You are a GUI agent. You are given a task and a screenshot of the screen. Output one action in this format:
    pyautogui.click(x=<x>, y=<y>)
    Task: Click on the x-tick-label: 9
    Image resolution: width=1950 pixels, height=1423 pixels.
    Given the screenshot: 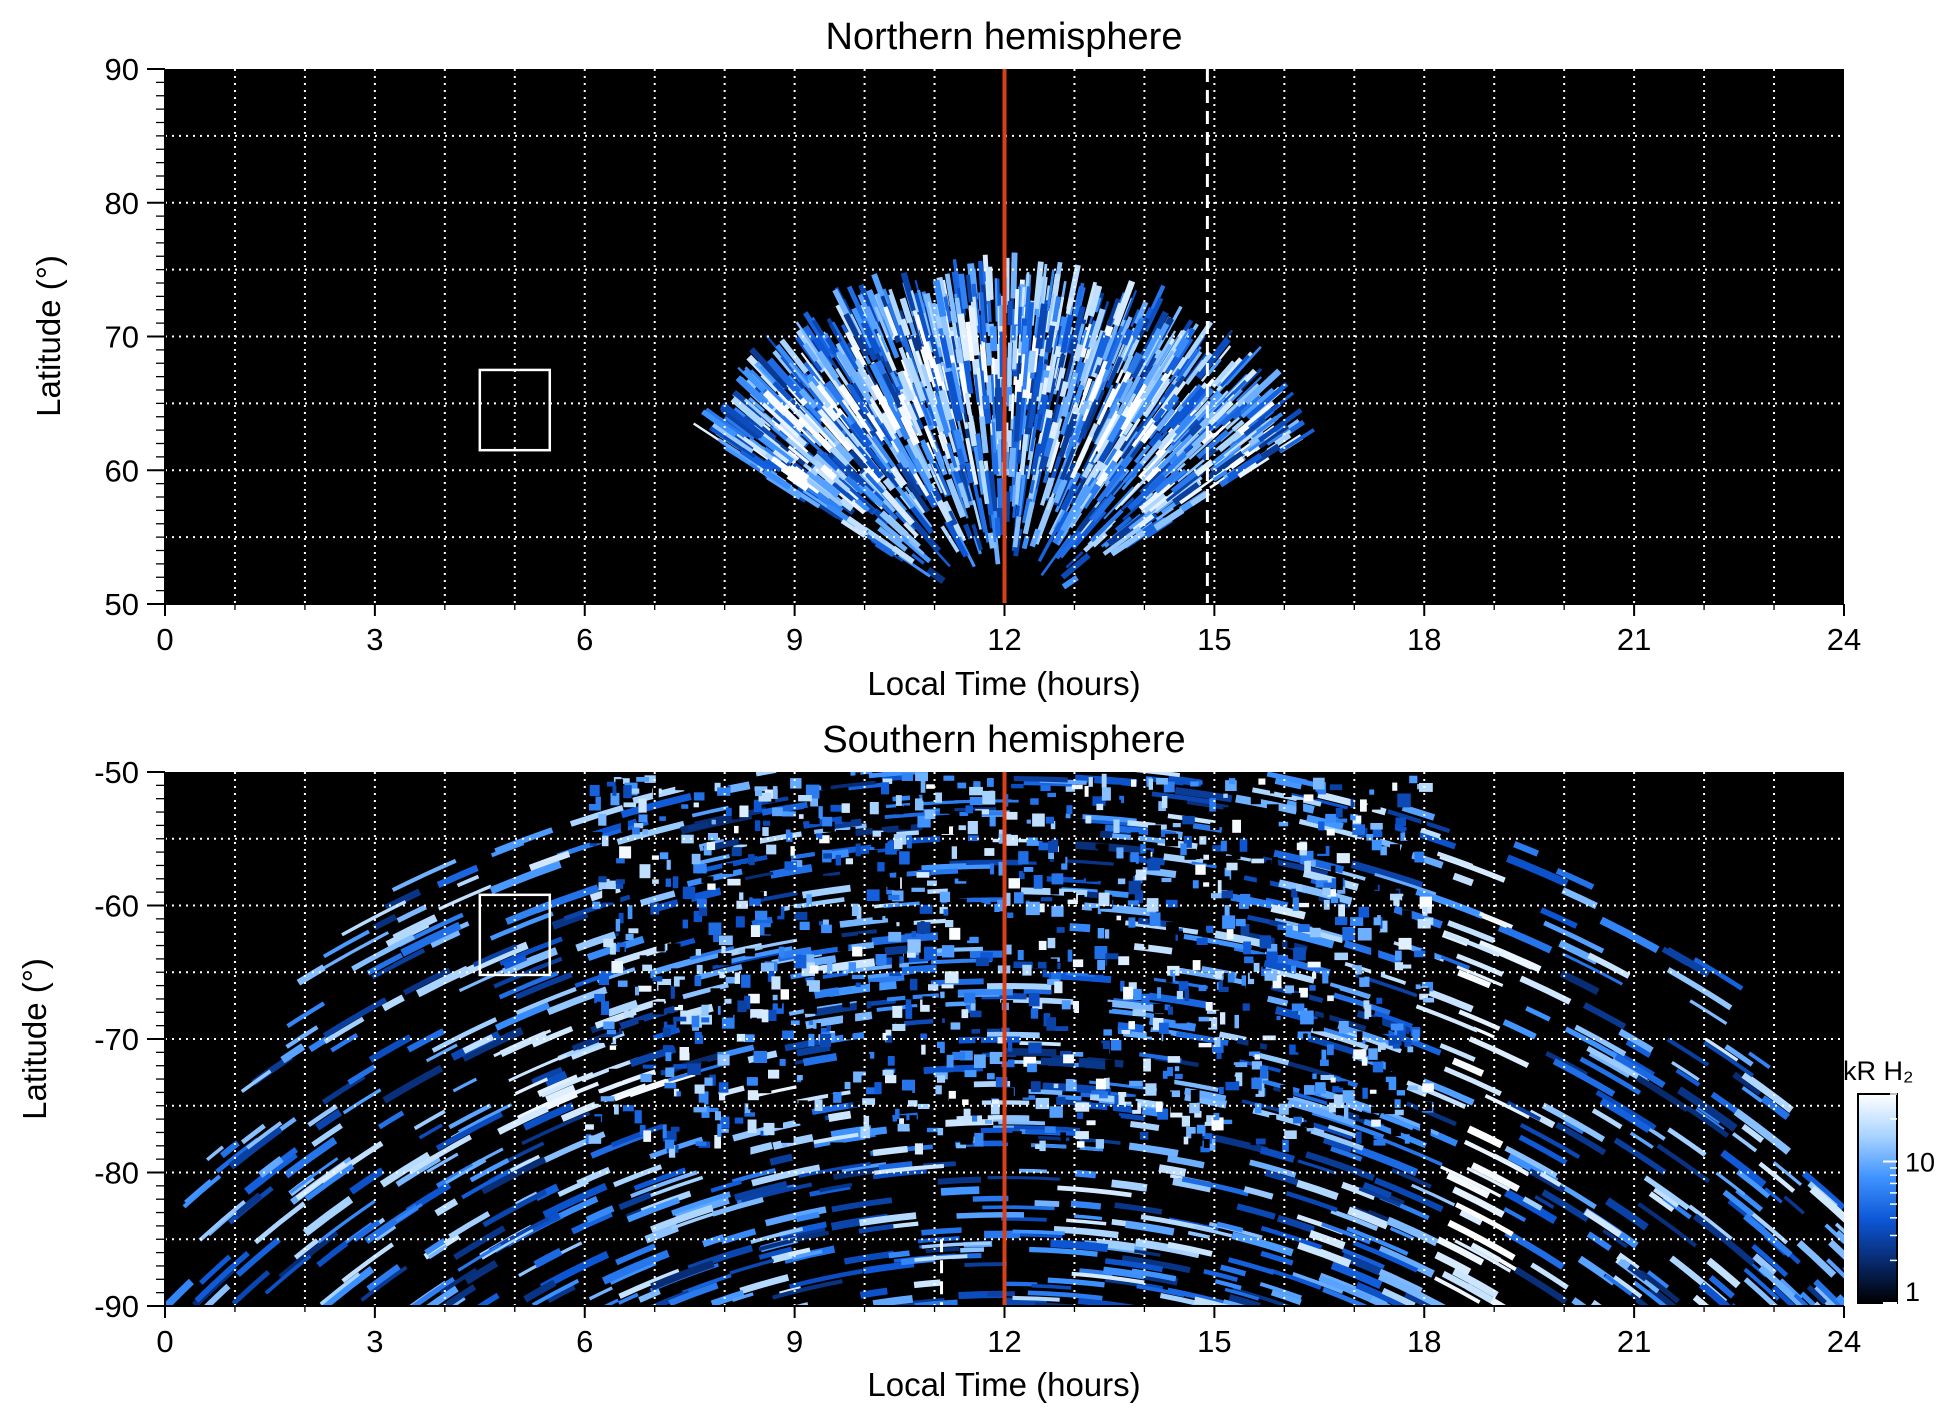 What is the action you would take?
    pyautogui.click(x=794, y=1341)
    